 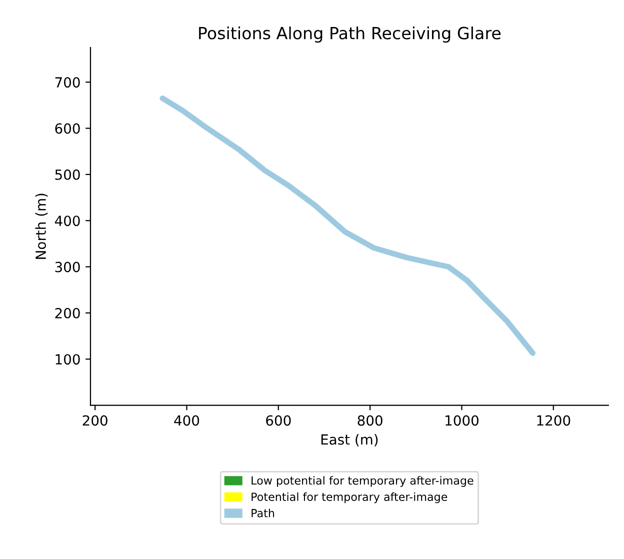 What do you see at coordinates (350, 498) in the screenshot?
I see `legend-label: Potential for temporary after-image` at bounding box center [350, 498].